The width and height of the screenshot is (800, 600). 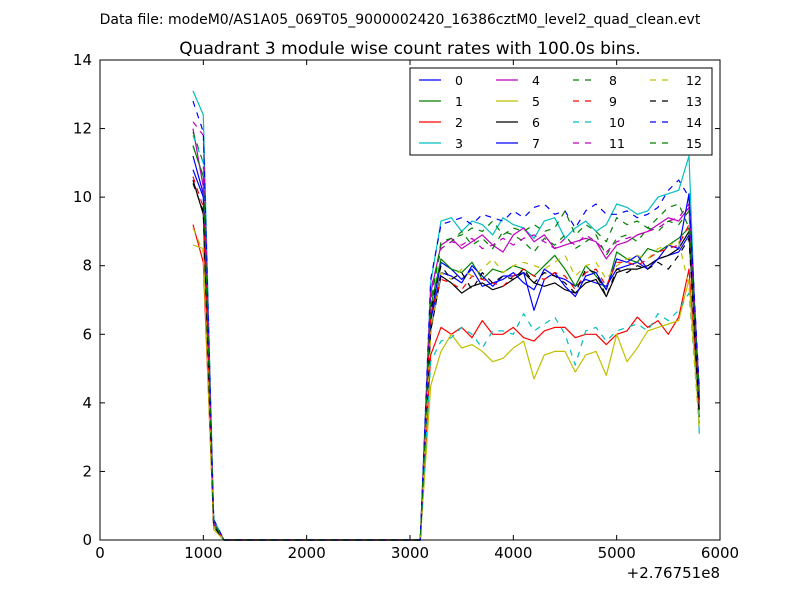 What do you see at coordinates (536, 122) in the screenshot?
I see `legend-label-6: 6` at bounding box center [536, 122].